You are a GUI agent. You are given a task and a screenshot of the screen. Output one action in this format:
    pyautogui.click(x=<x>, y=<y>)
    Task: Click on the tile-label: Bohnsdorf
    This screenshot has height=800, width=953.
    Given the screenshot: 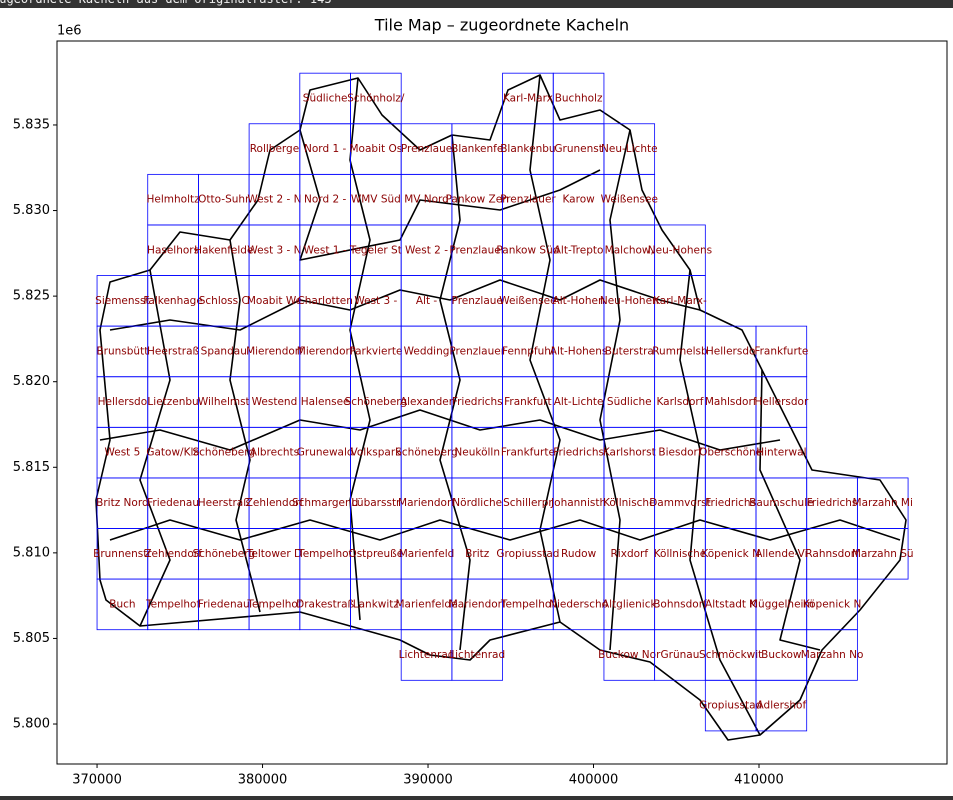 What is the action you would take?
    pyautogui.click(x=680, y=604)
    